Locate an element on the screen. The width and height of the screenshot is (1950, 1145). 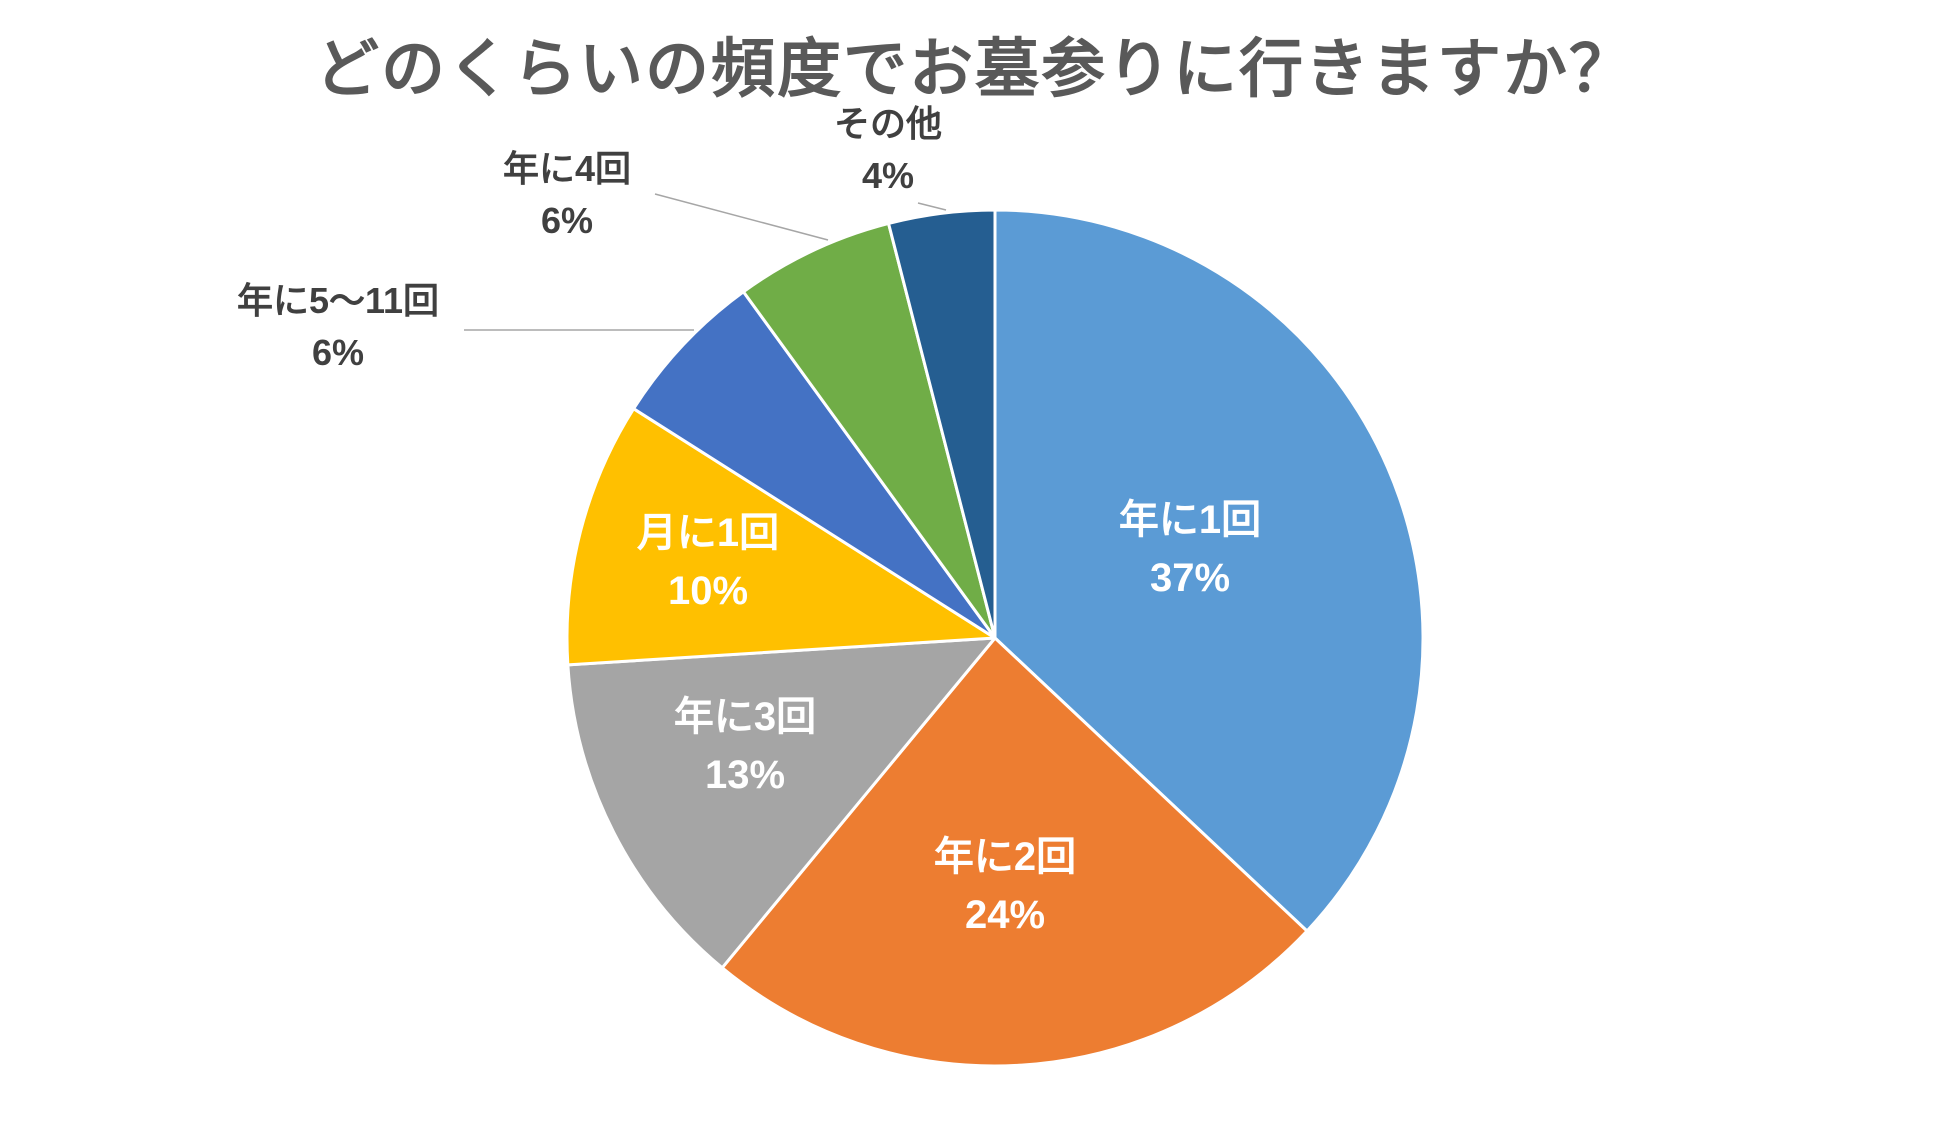
slice-label: 年に5～11回 is located at coordinates (338, 300).